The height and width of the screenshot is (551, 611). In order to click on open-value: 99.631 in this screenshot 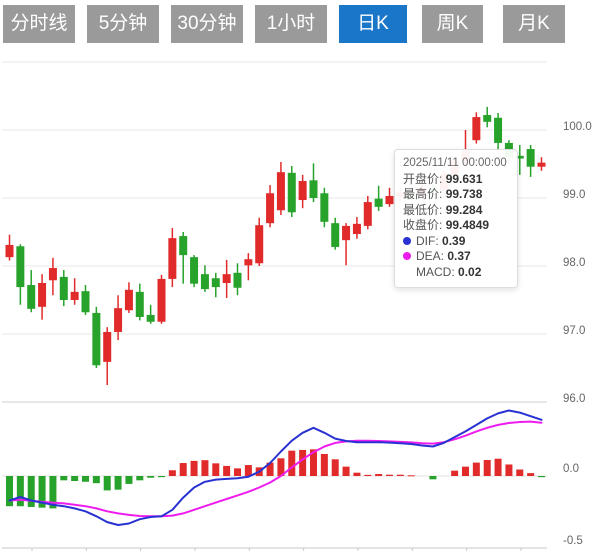, I will do `click(464, 178)`.